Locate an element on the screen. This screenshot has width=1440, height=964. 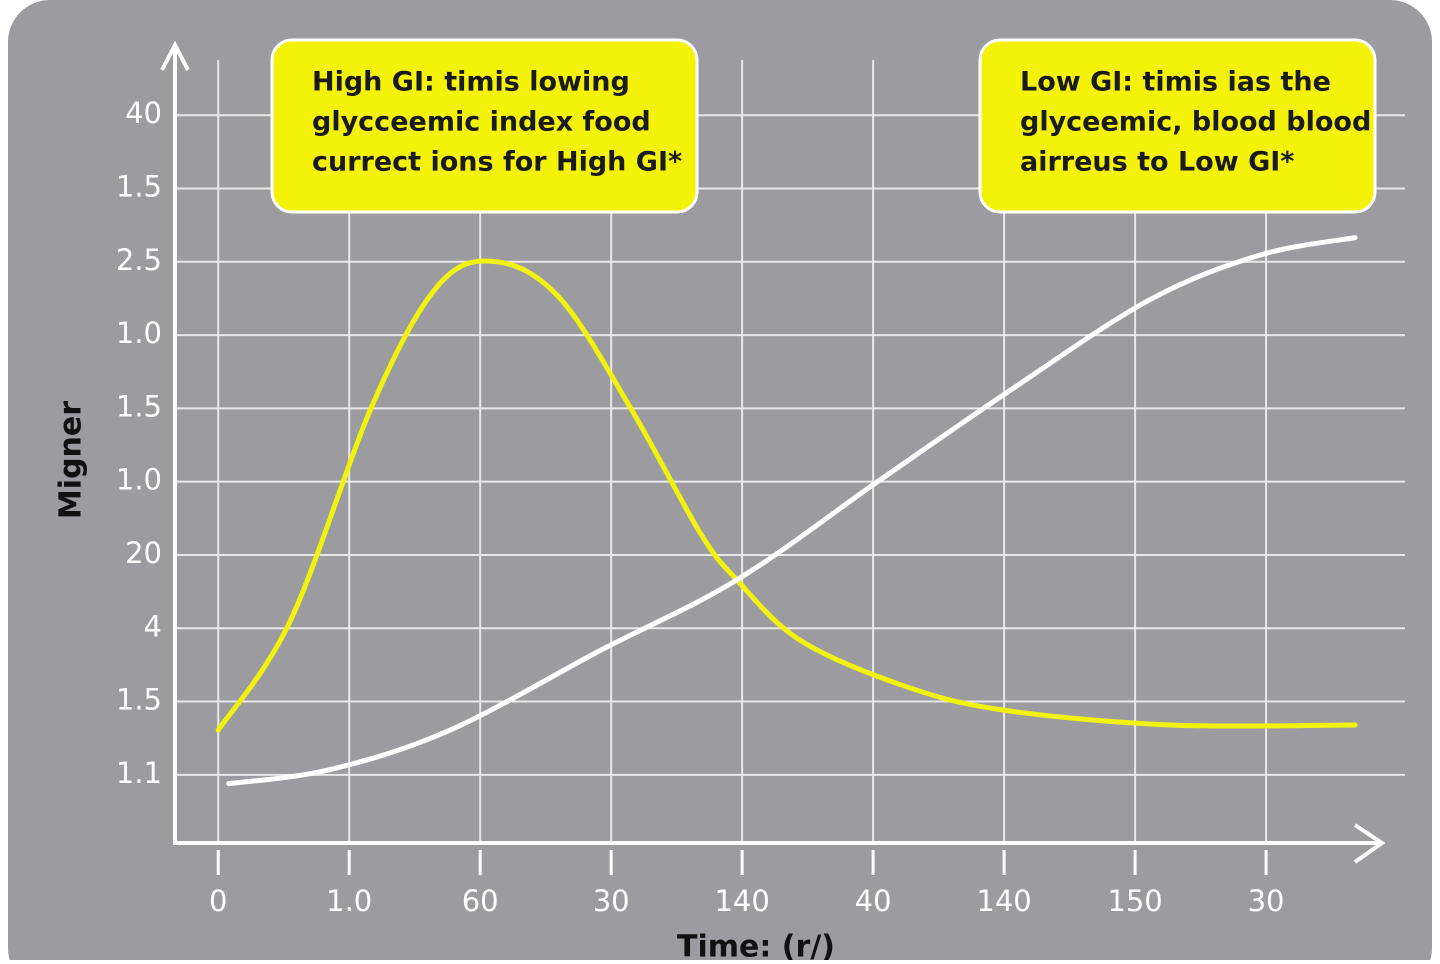
x-tick-label: 40 is located at coordinates (873, 901).